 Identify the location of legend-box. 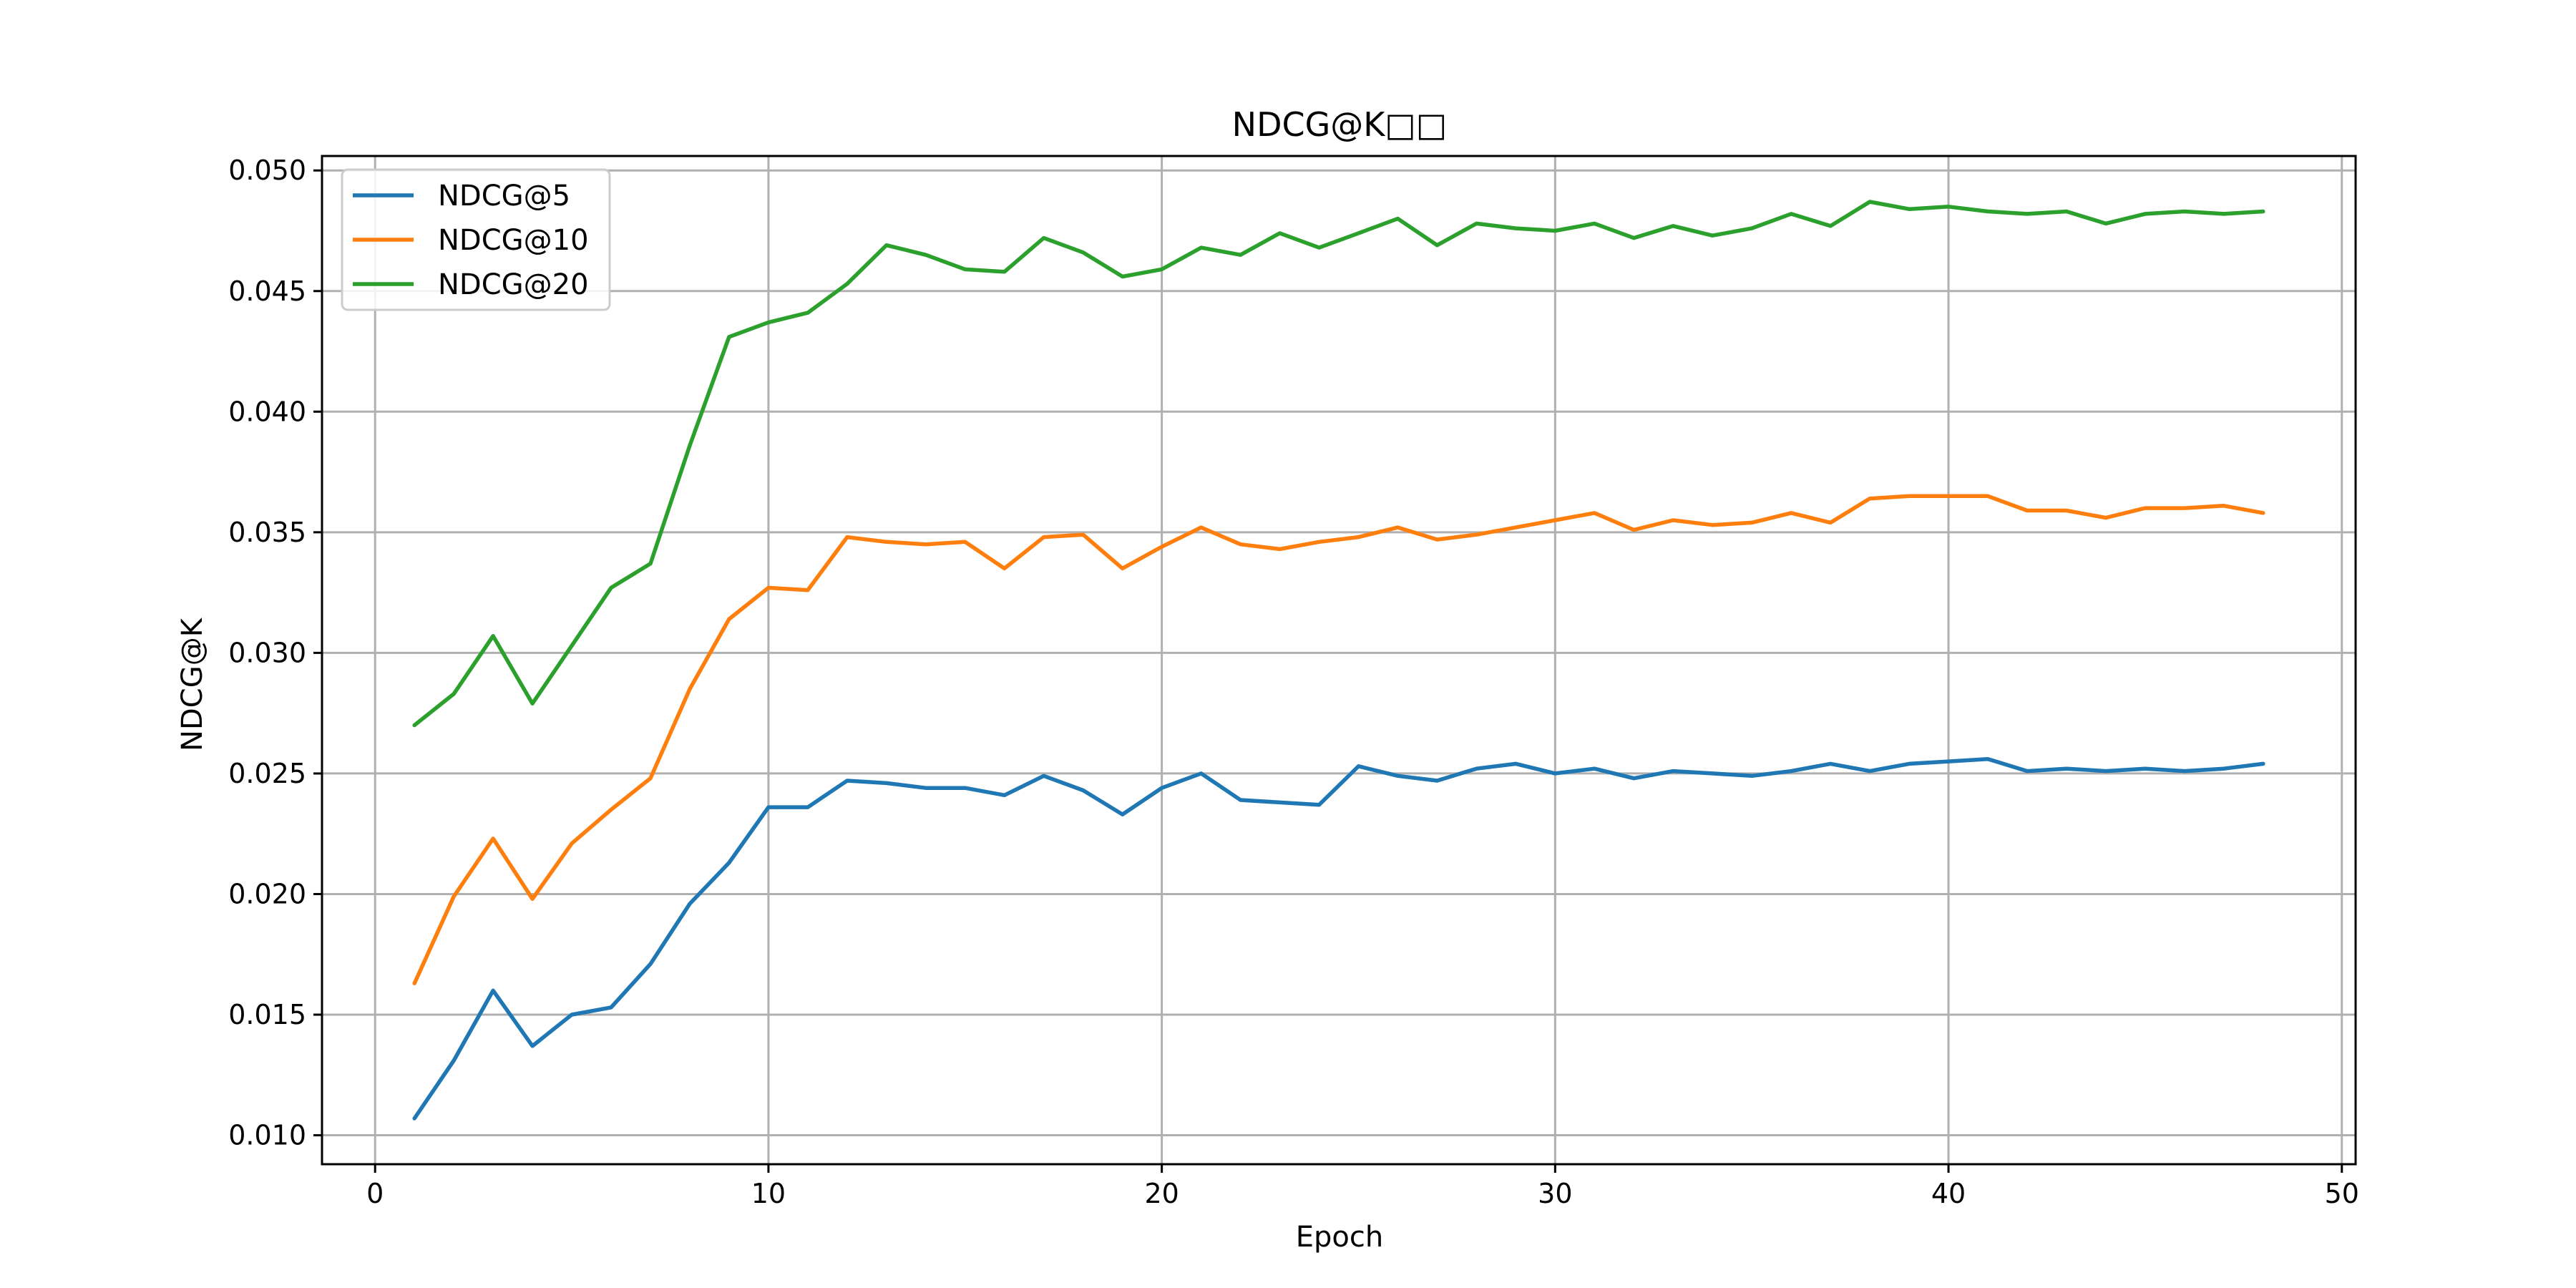
(476, 239).